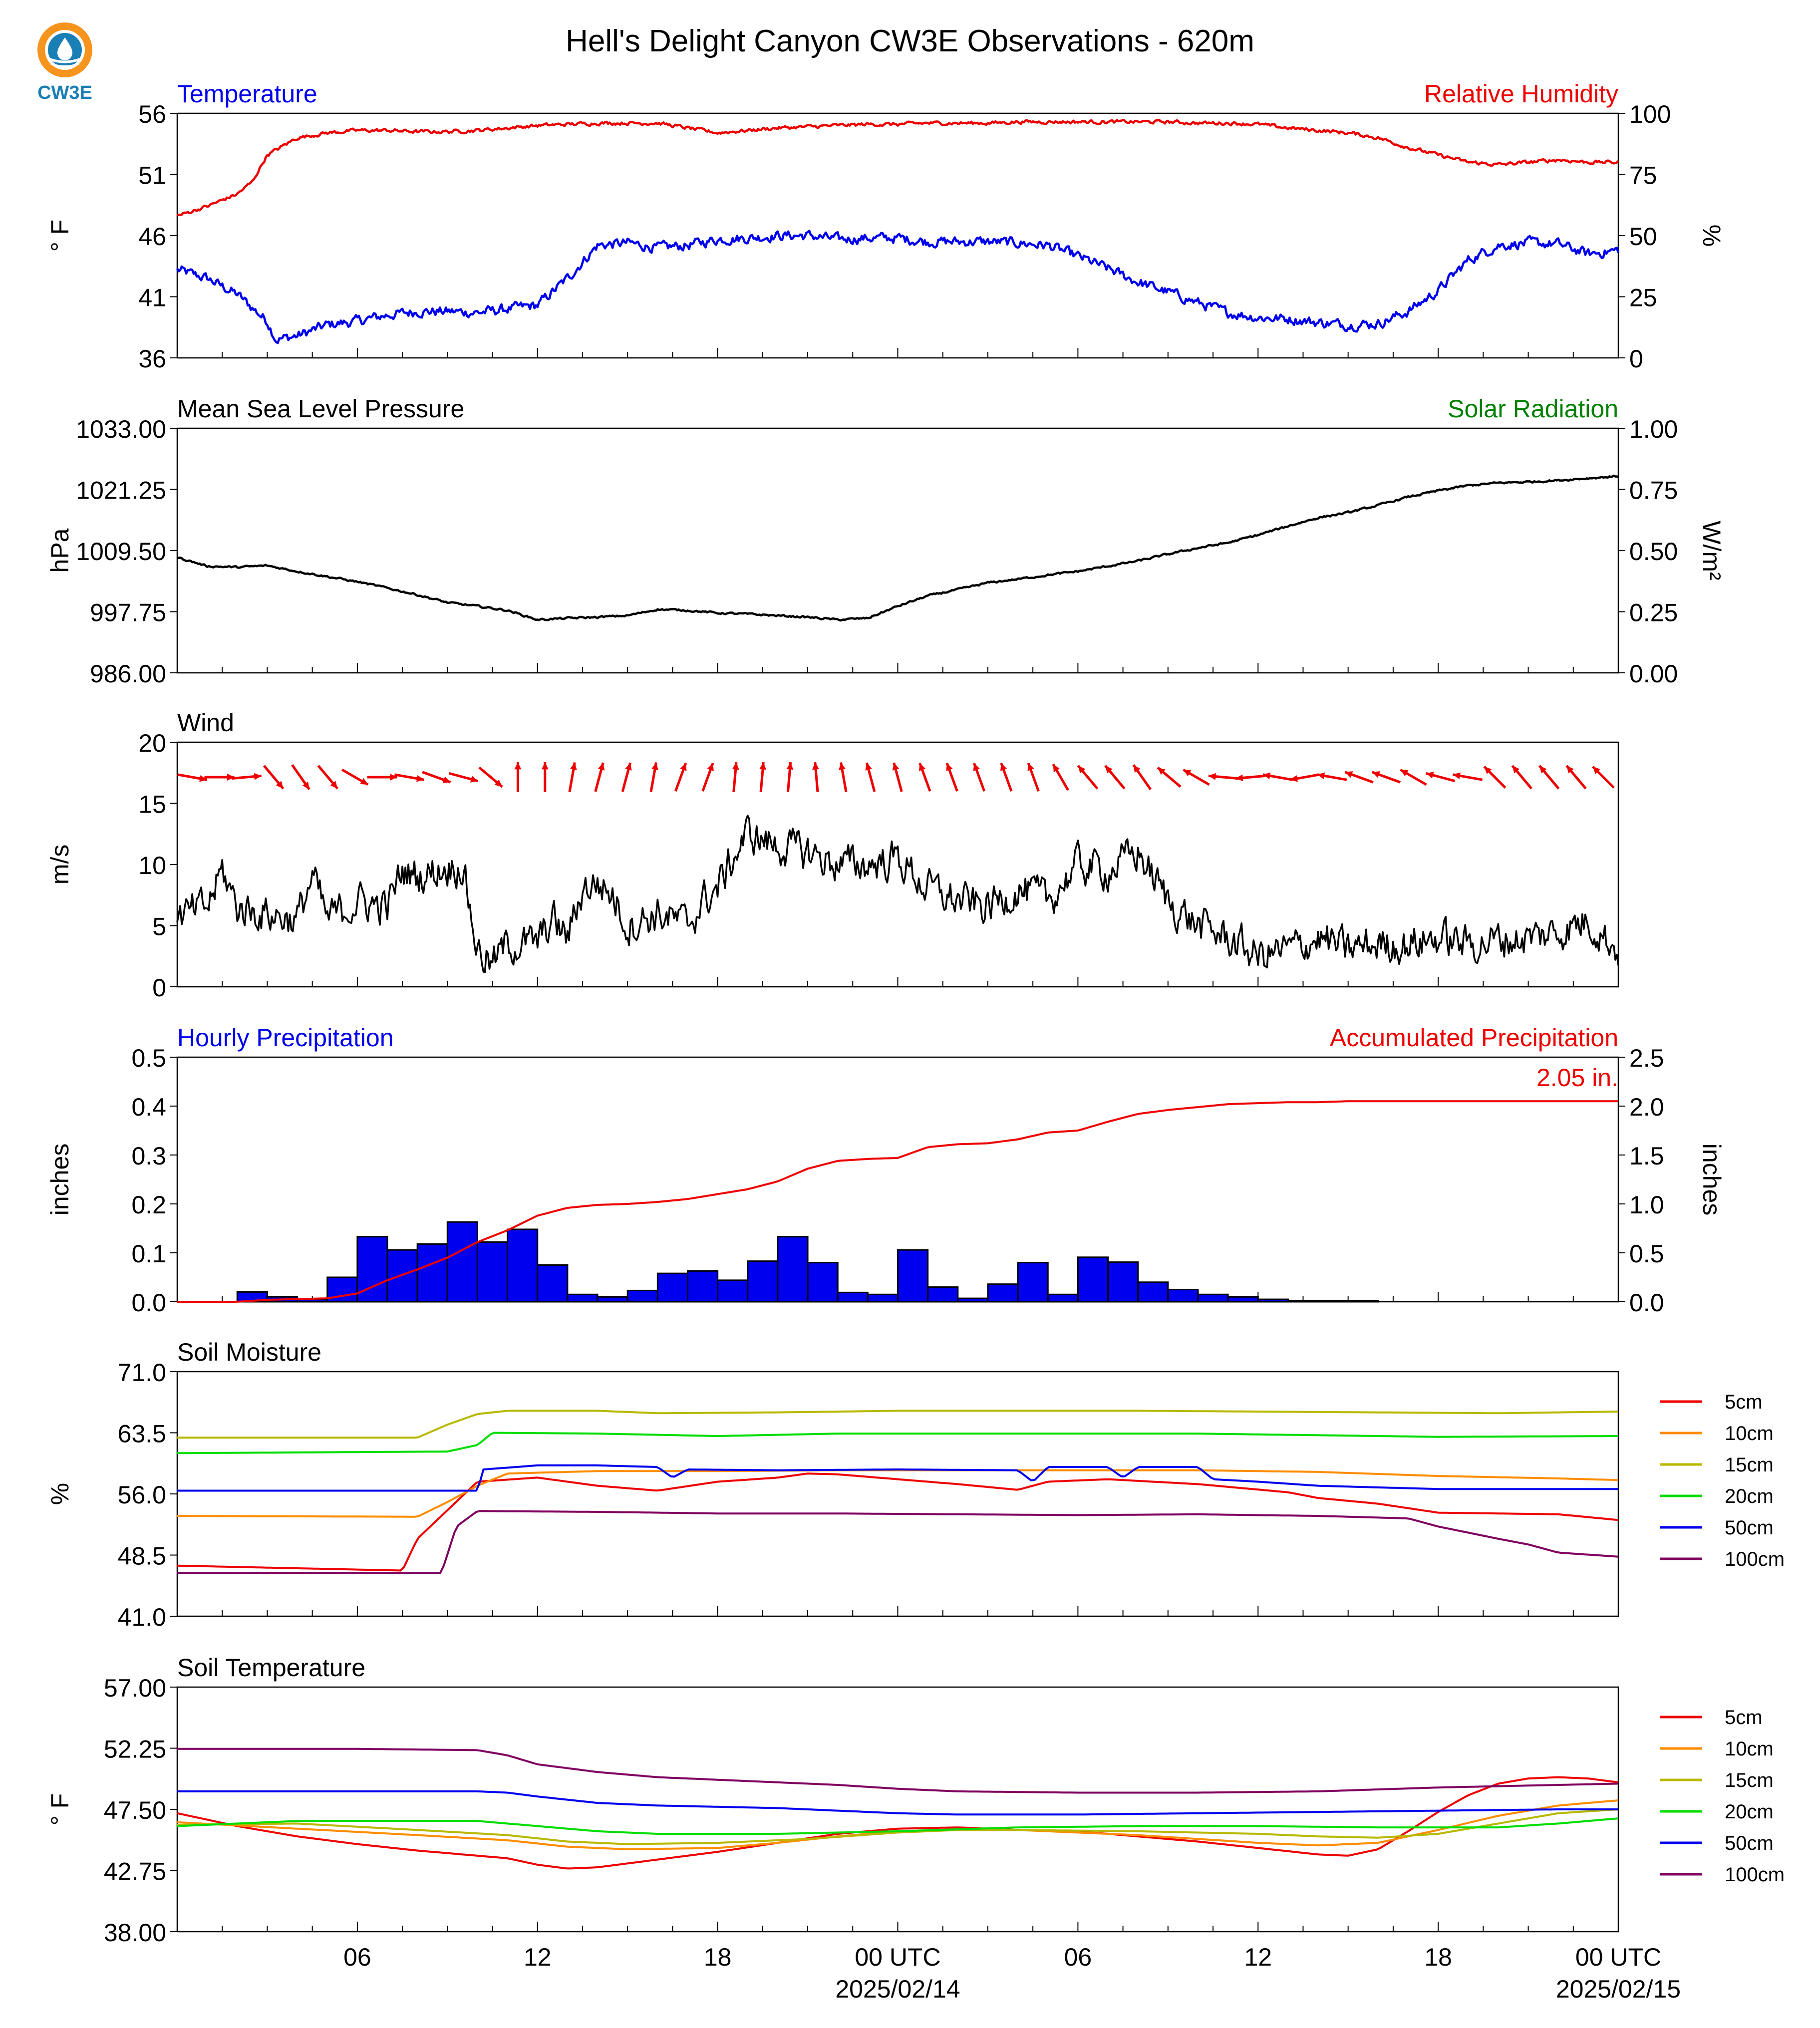 The height and width of the screenshot is (2028, 1820). I want to click on y-tick-label-left: 56.0, so click(142, 1495).